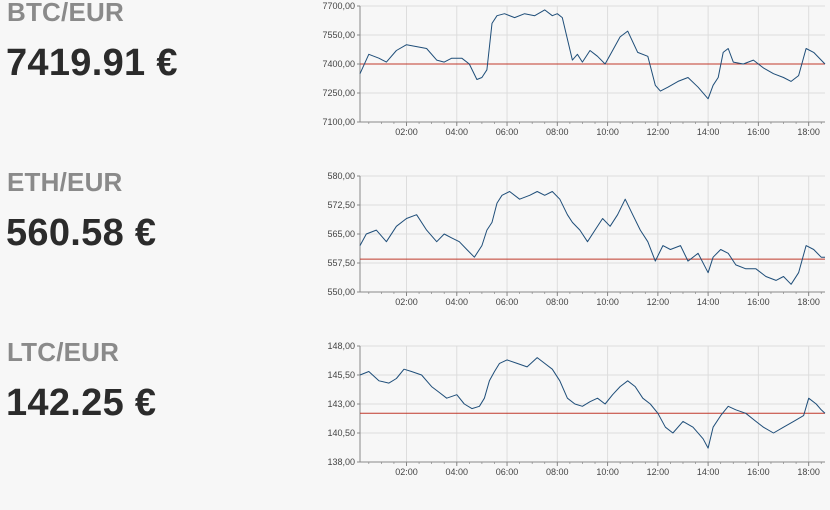 The image size is (830, 510). Describe the element at coordinates (338, 64) in the screenshot. I see `y-tick-label: 7400,00` at that location.